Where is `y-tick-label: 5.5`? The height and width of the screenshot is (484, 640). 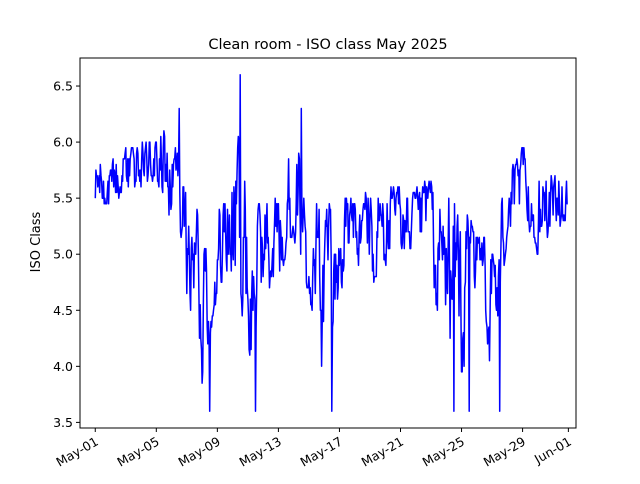 y-tick-label: 5.5 is located at coordinates (63, 198).